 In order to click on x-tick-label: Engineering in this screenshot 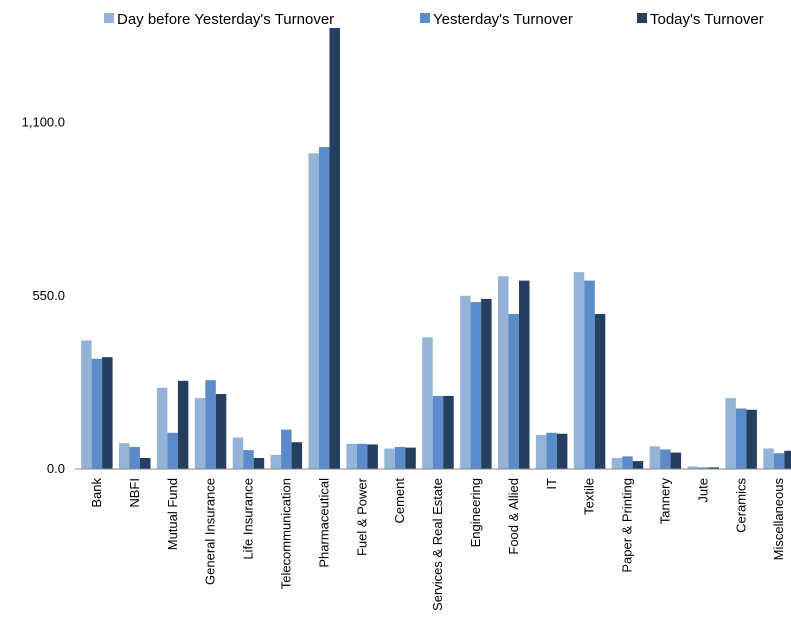, I will do `click(475, 512)`.